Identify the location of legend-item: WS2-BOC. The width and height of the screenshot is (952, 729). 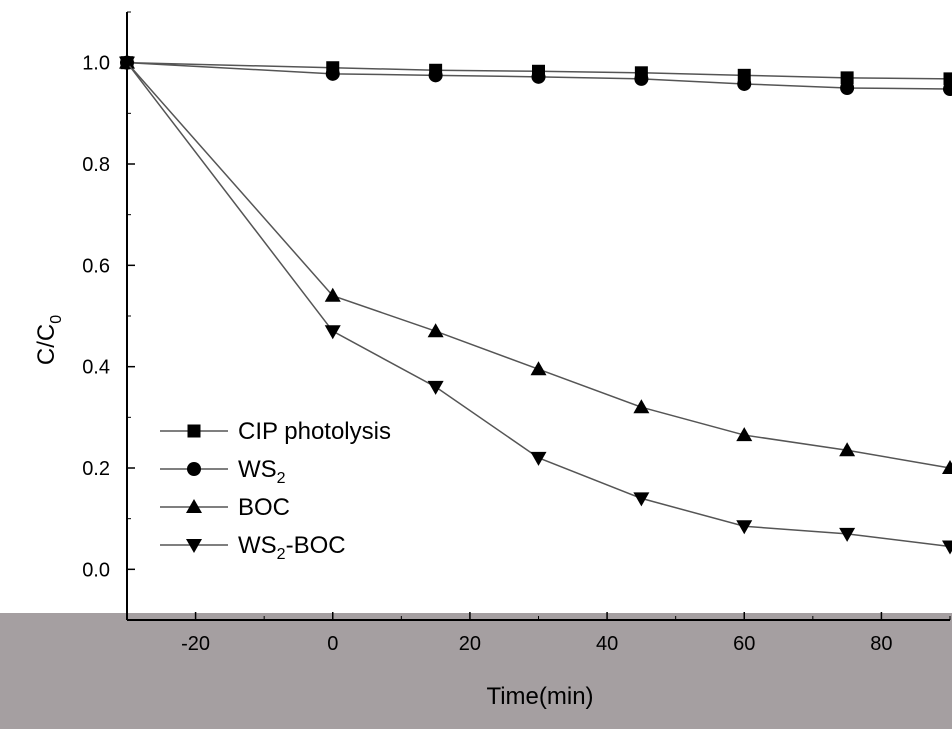
(253, 547).